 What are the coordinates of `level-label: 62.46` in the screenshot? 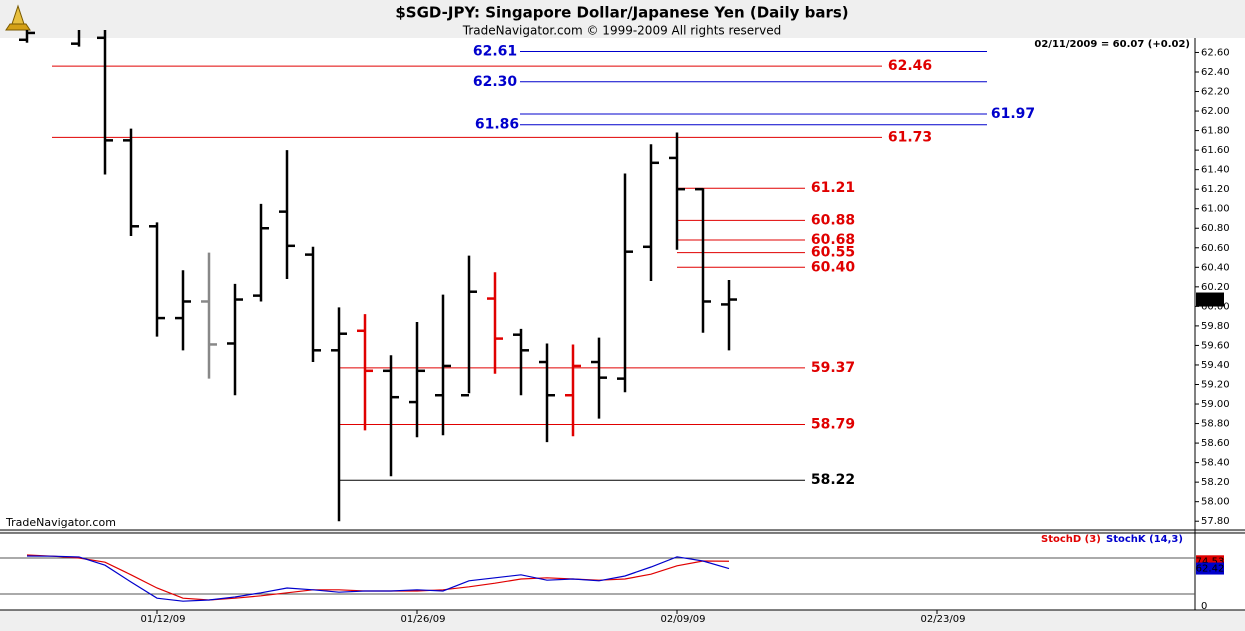 It's located at (910, 66).